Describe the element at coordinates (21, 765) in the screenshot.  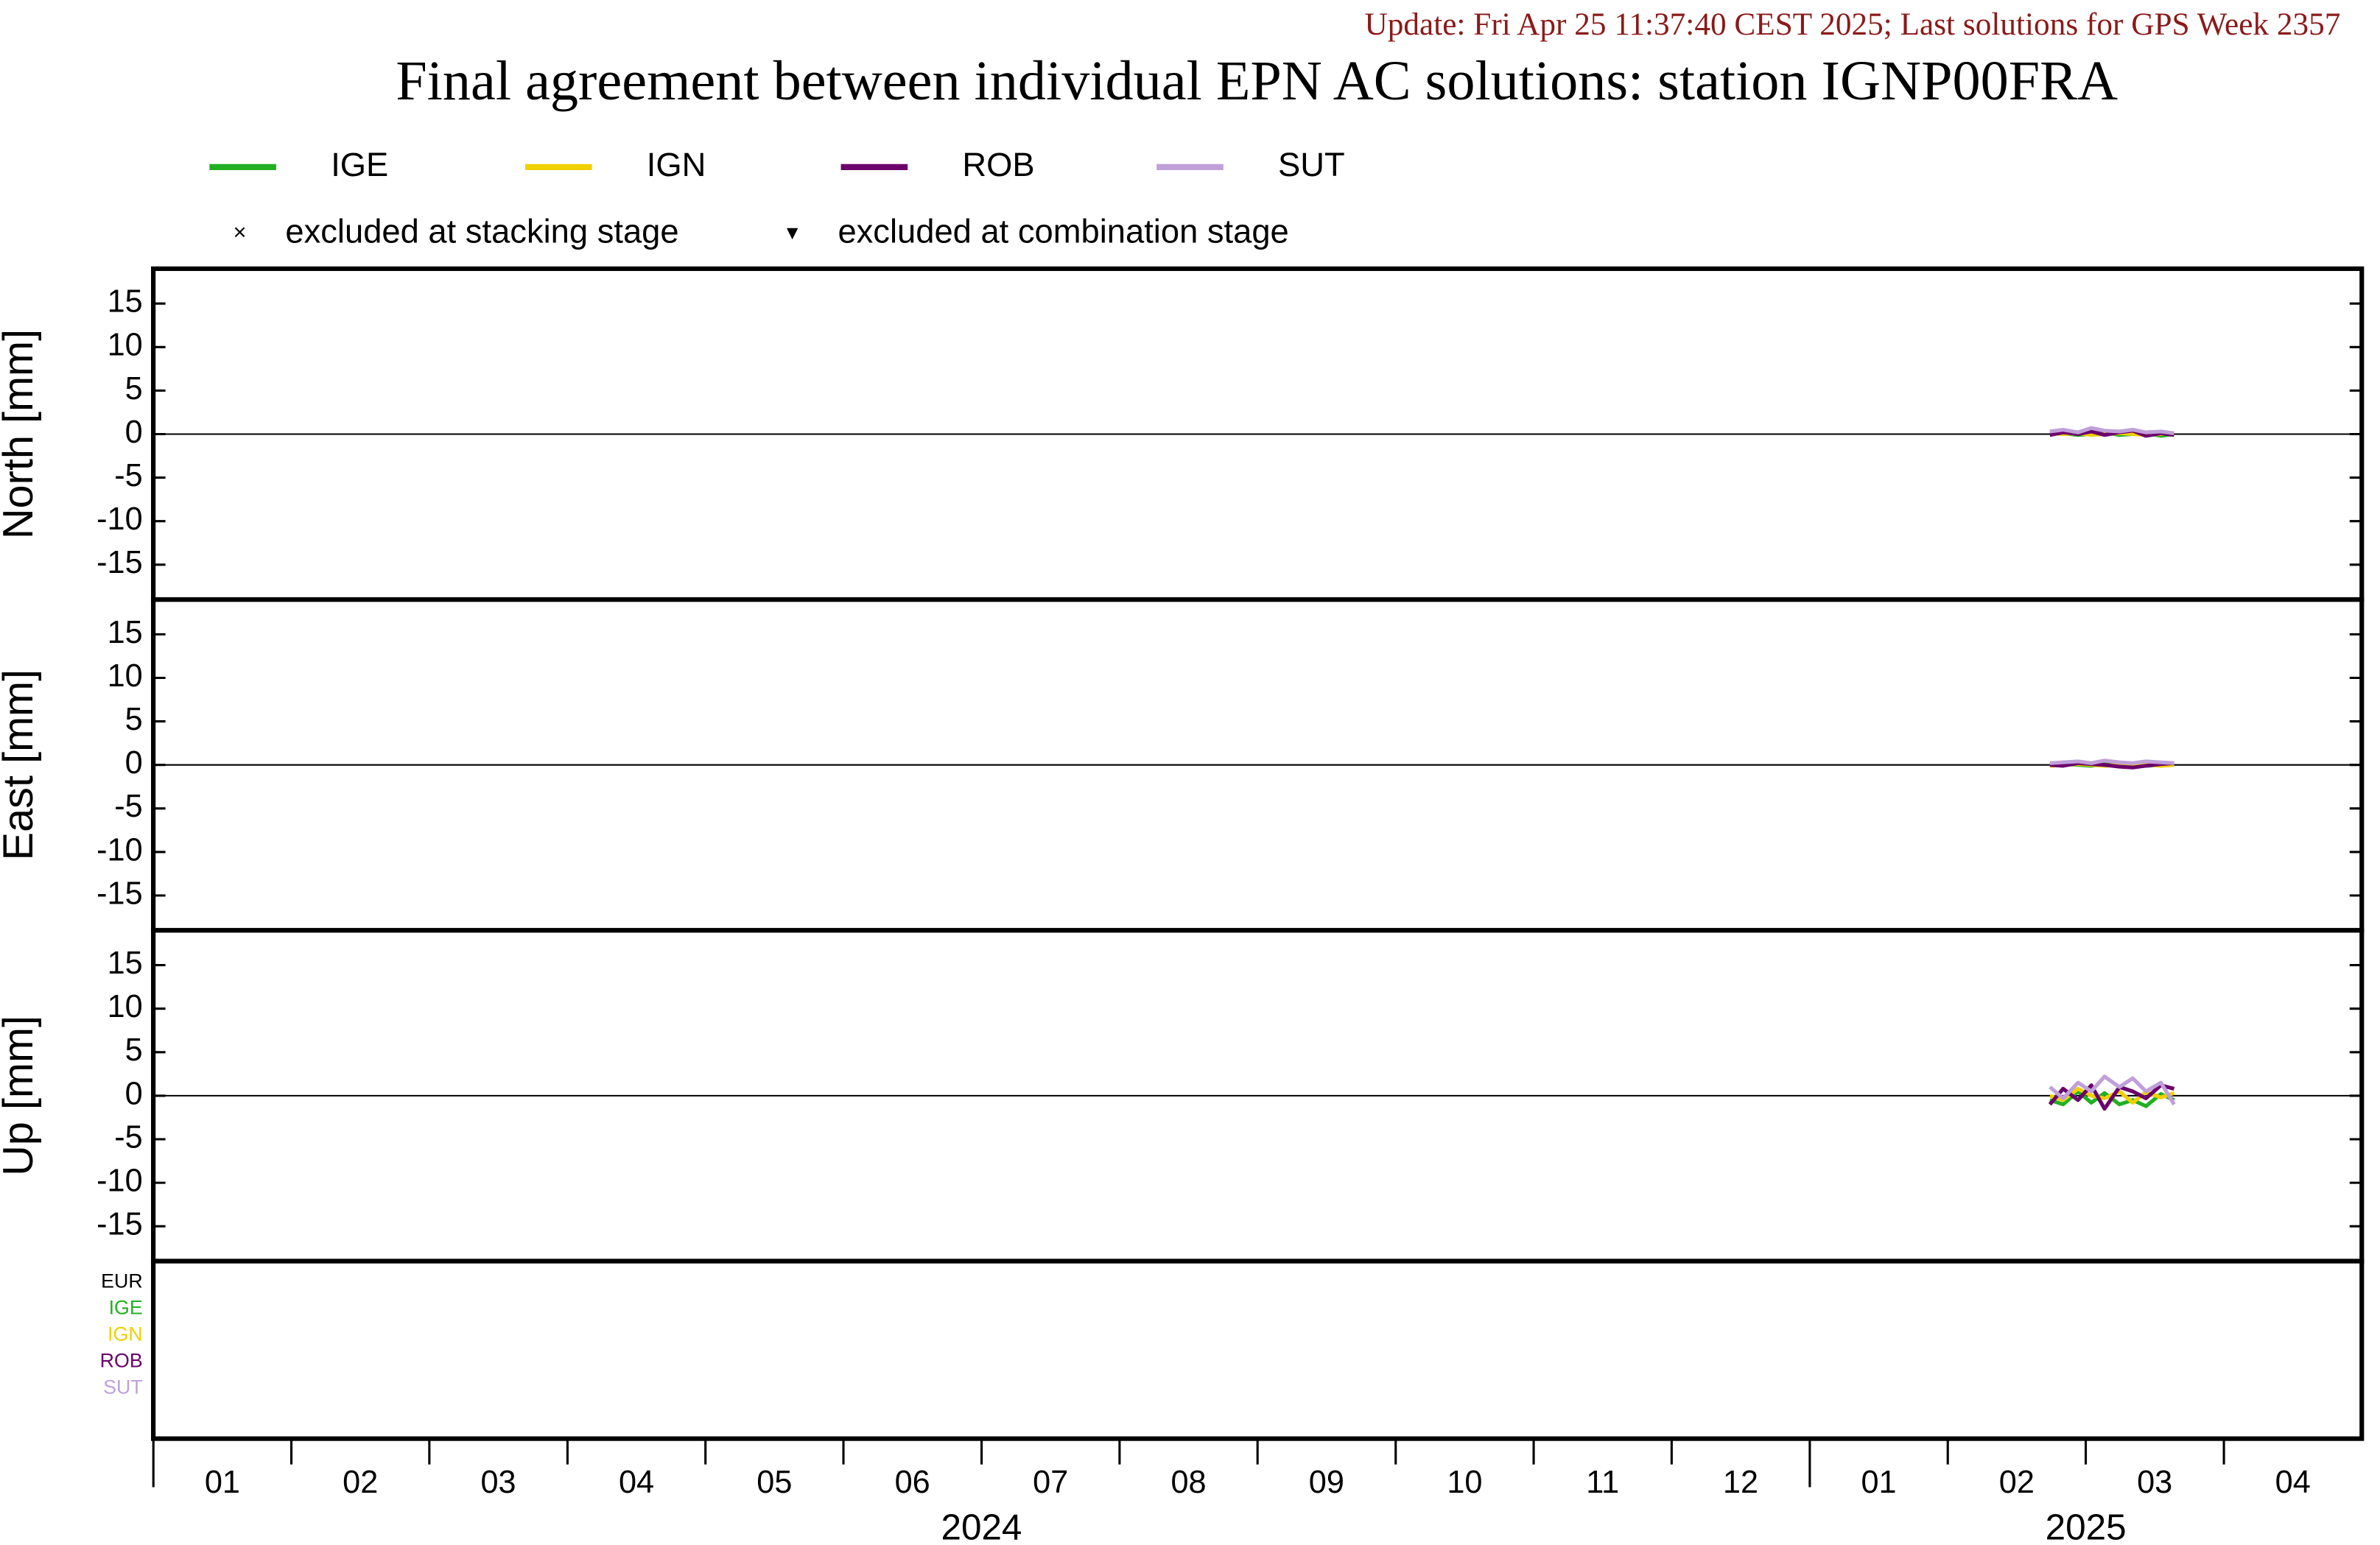
I see `y-axis-label: East [mm]` at that location.